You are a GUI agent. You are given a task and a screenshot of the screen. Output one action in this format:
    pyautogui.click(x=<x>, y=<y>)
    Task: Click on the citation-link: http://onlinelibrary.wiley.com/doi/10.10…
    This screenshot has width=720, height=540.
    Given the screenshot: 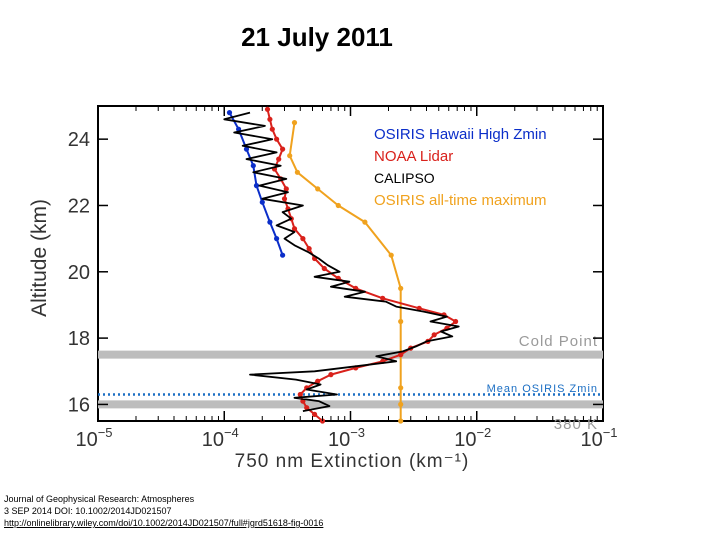 What is the action you would take?
    pyautogui.click(x=164, y=523)
    